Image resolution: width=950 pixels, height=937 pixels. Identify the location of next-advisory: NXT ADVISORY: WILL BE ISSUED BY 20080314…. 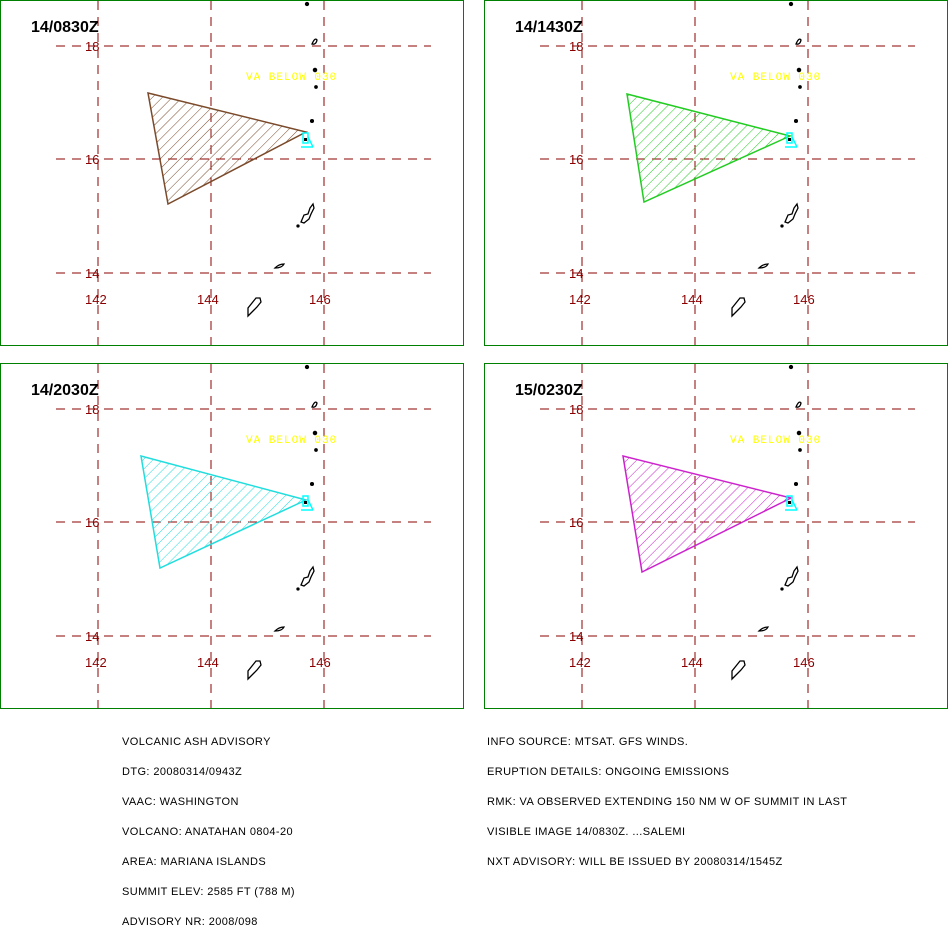
(635, 862).